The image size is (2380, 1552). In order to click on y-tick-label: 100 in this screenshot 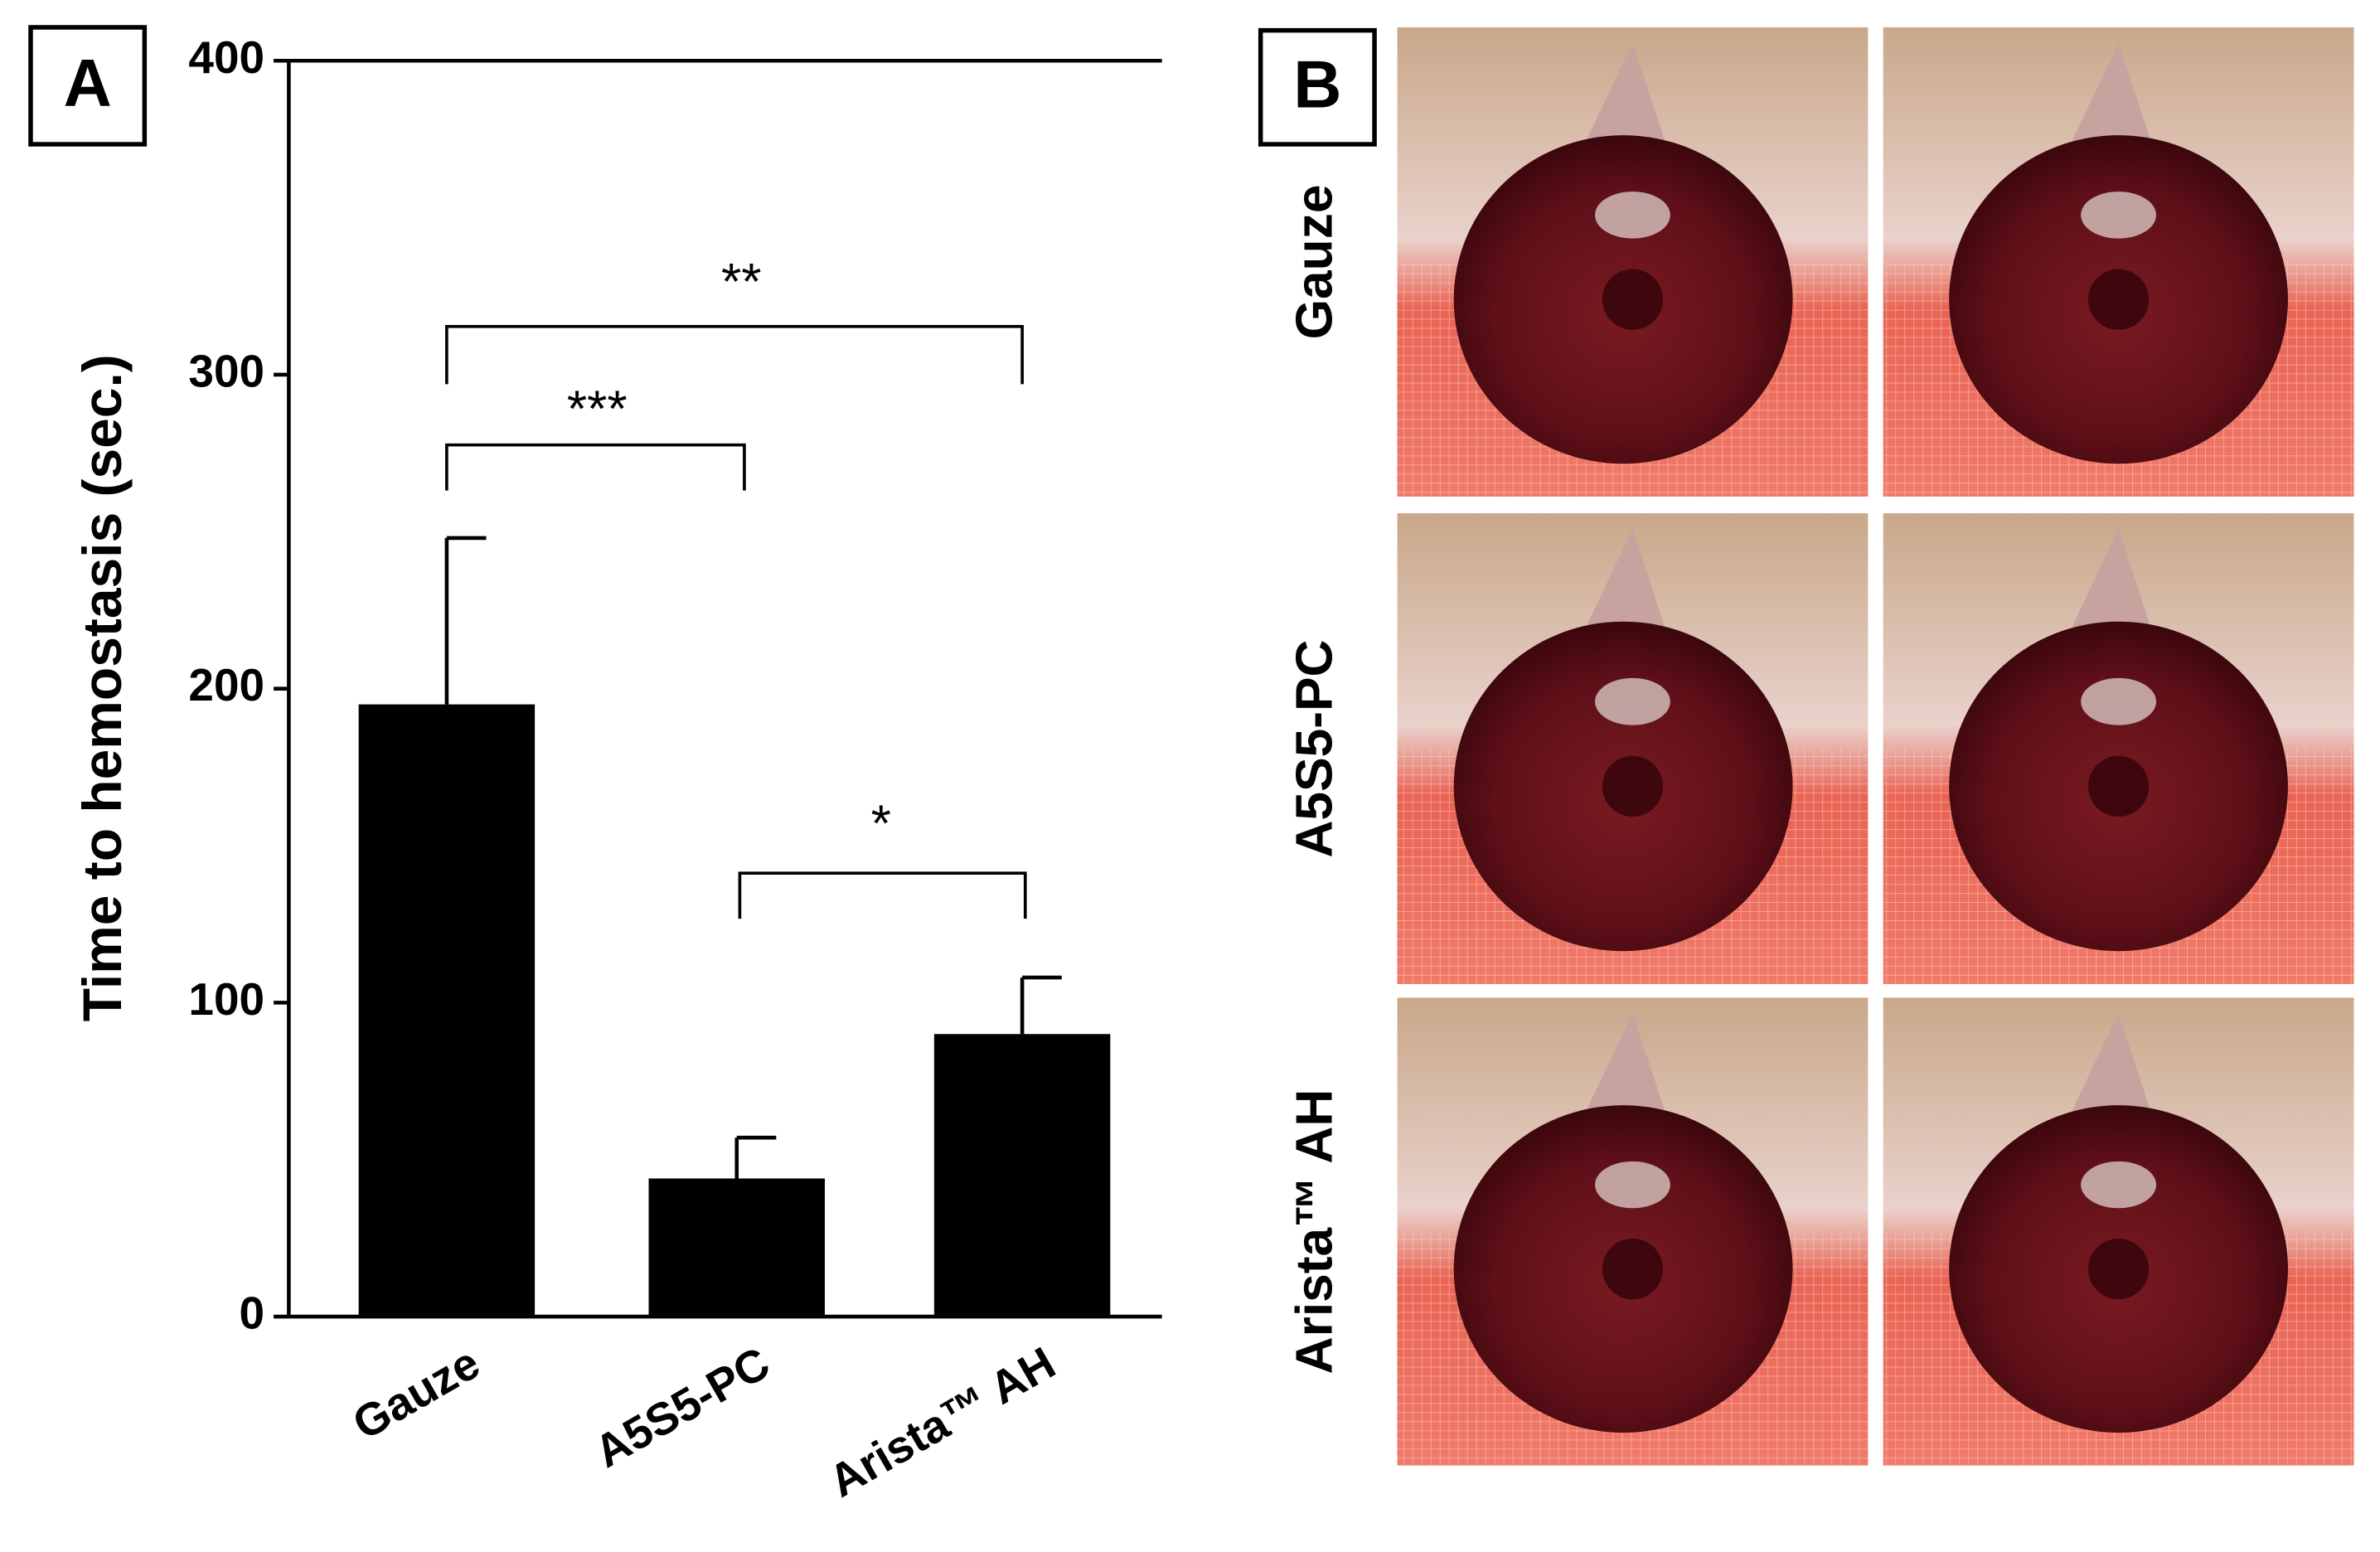, I will do `click(226, 999)`.